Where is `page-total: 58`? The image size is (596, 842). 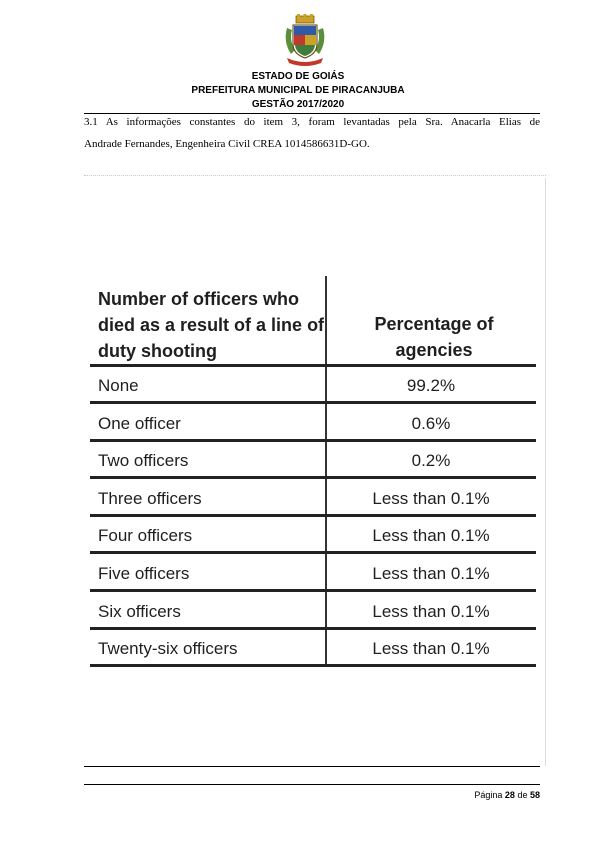 page-total: 58 is located at coordinates (534, 795).